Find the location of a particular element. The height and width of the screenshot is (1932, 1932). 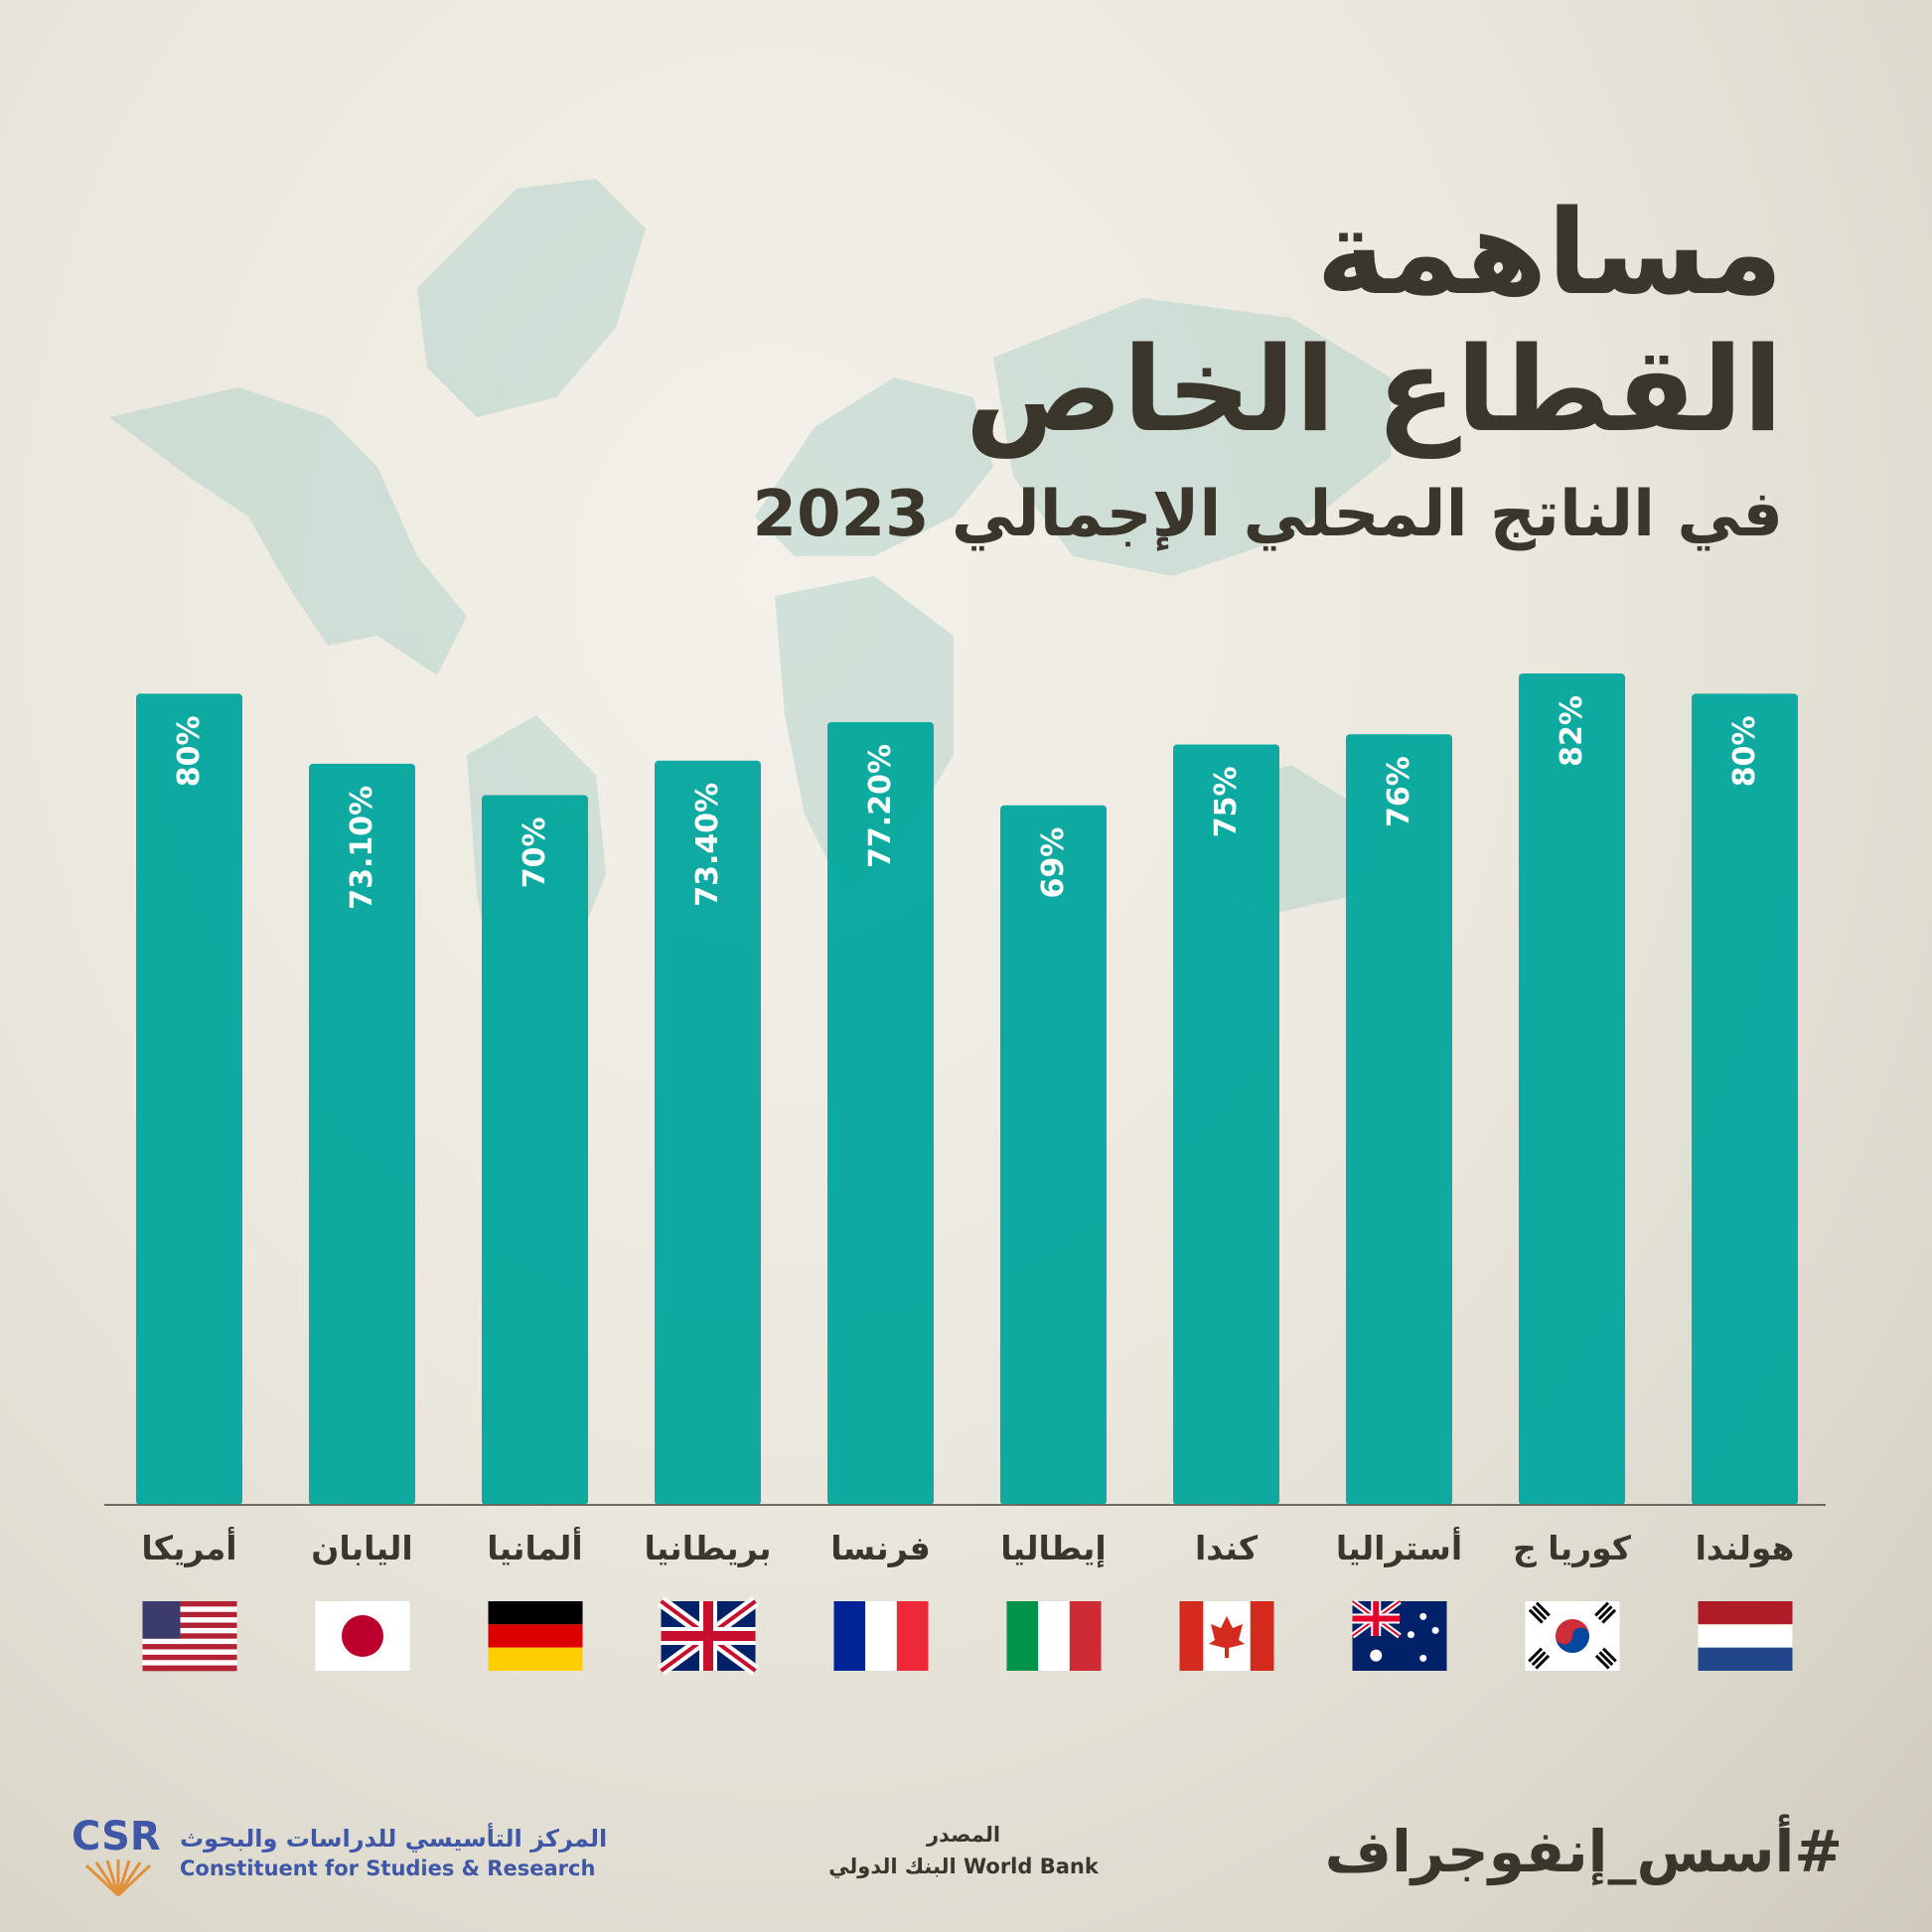

value-label-7: 75% is located at coordinates (1226, 801).